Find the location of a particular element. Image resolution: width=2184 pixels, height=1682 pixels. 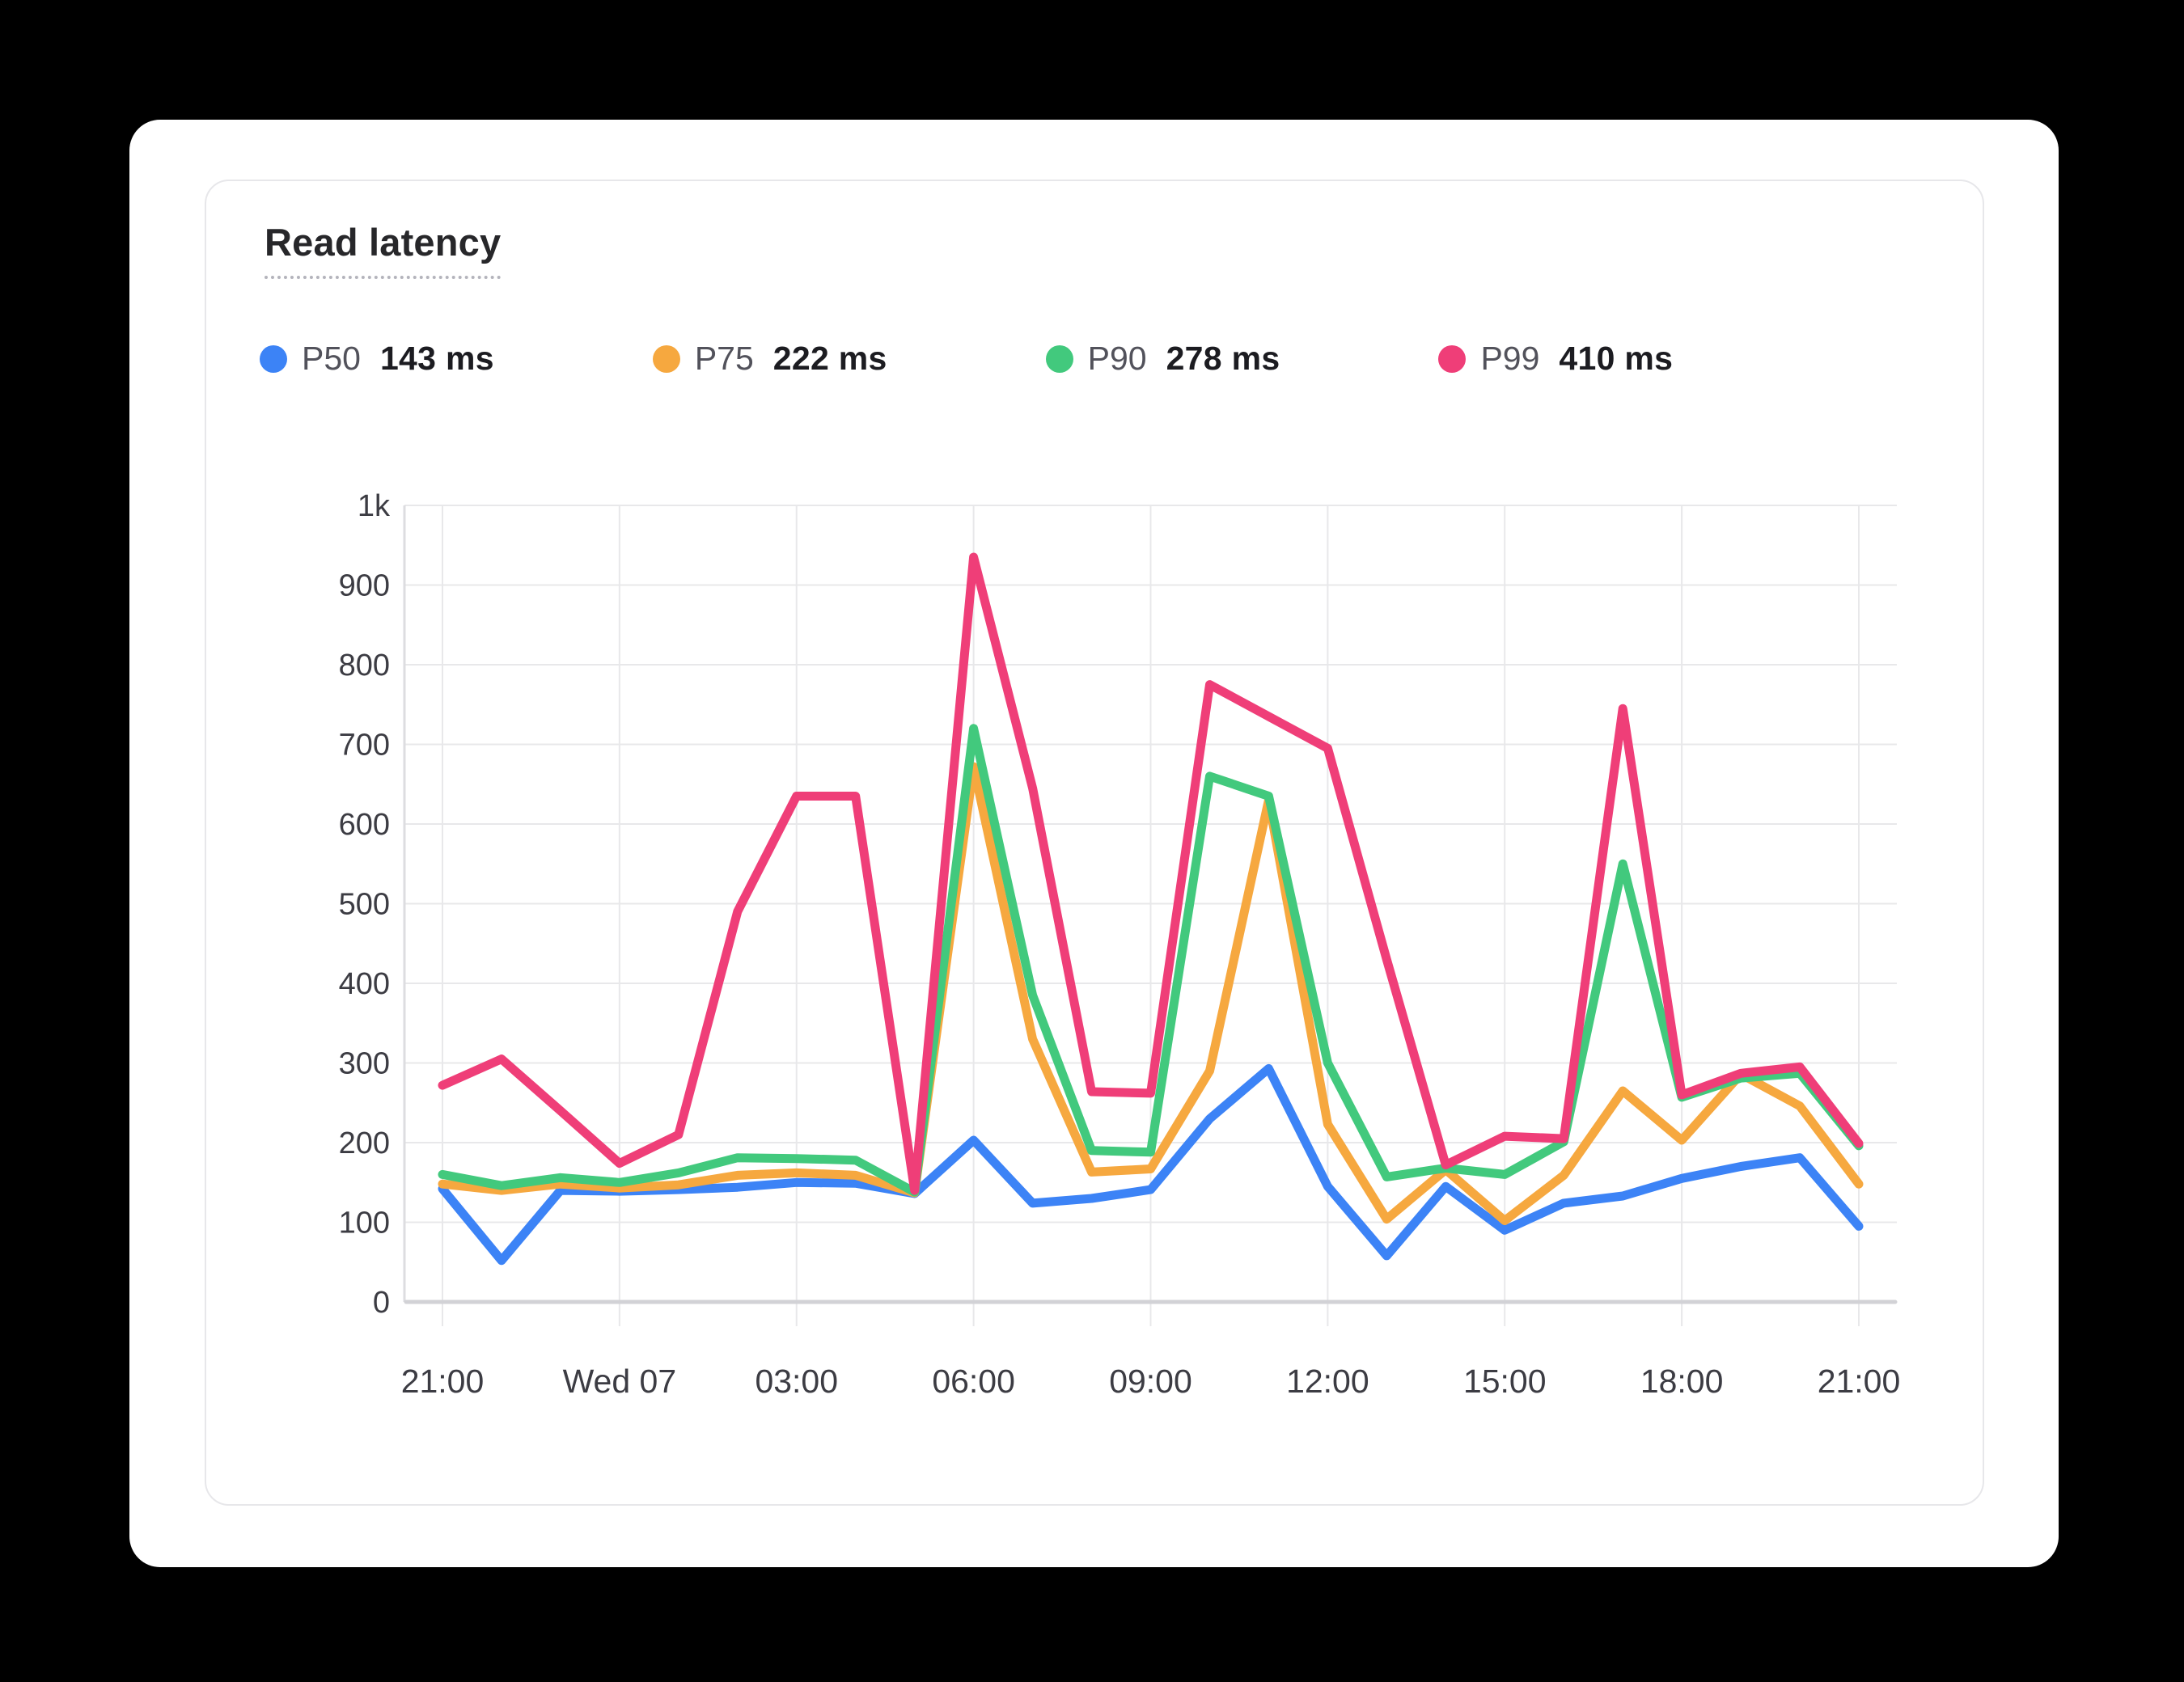

legend-label-p99: P99 is located at coordinates (1510, 359).